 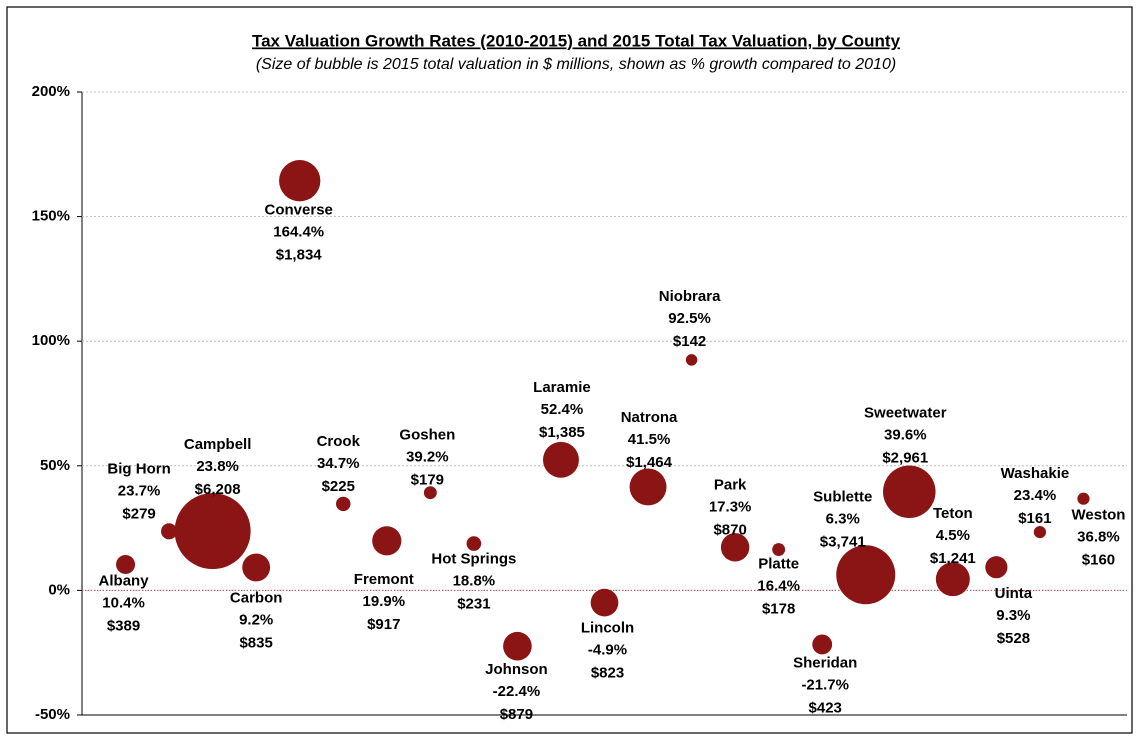 I want to click on growth-label: 17.3%, so click(x=730, y=506).